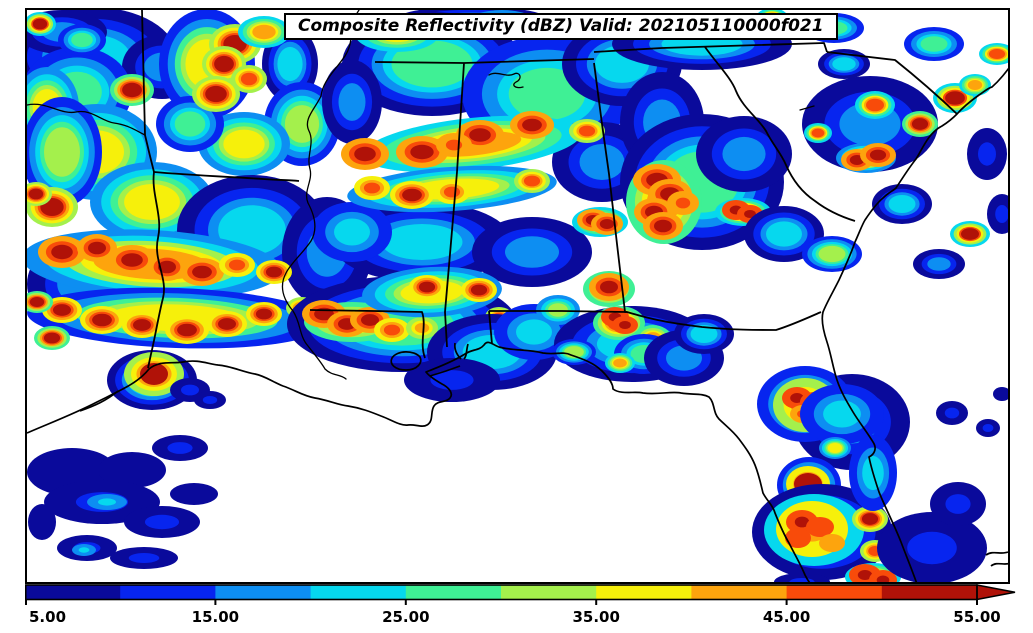 This screenshot has height=633, width=1033. Describe the element at coordinates (47, 617) in the screenshot. I see `colorbar-tick-label: 5.00` at that location.